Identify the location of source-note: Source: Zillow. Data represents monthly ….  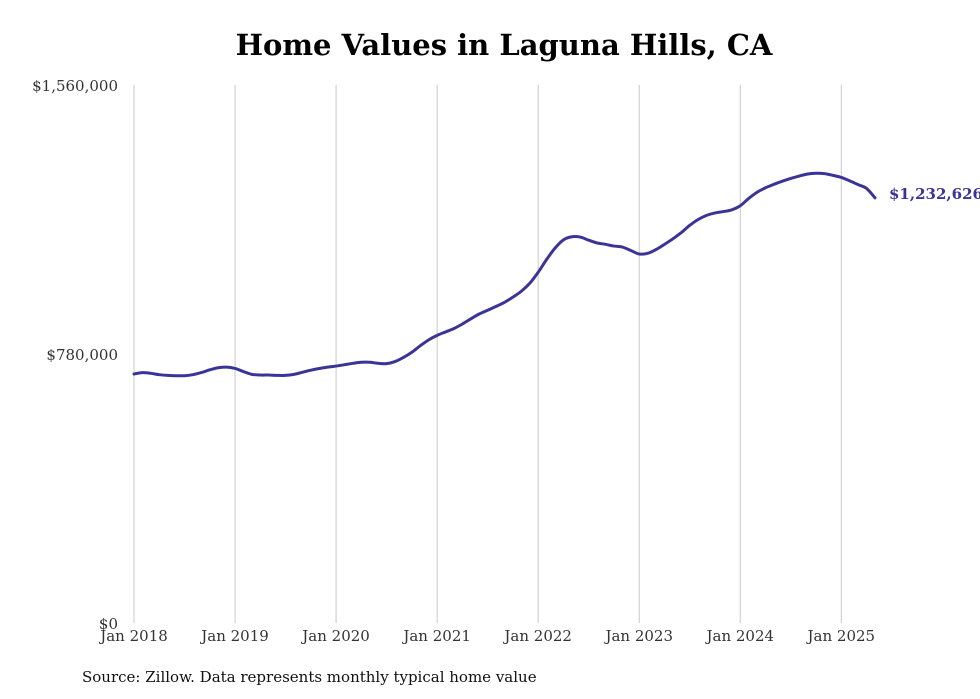
(309, 677).